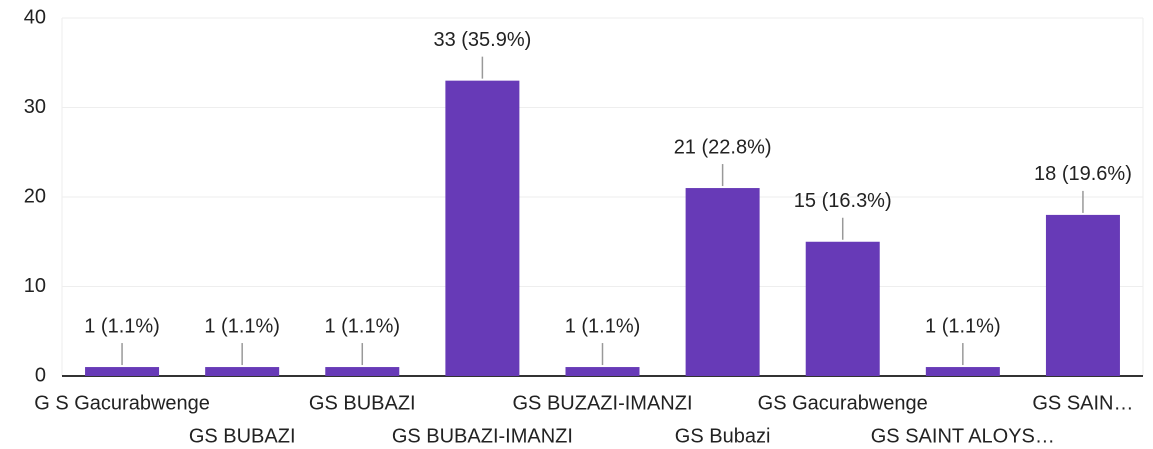 This screenshot has height=449, width=1153. What do you see at coordinates (1083, 174) in the screenshot?
I see `data-label: 18 (19.6%)` at bounding box center [1083, 174].